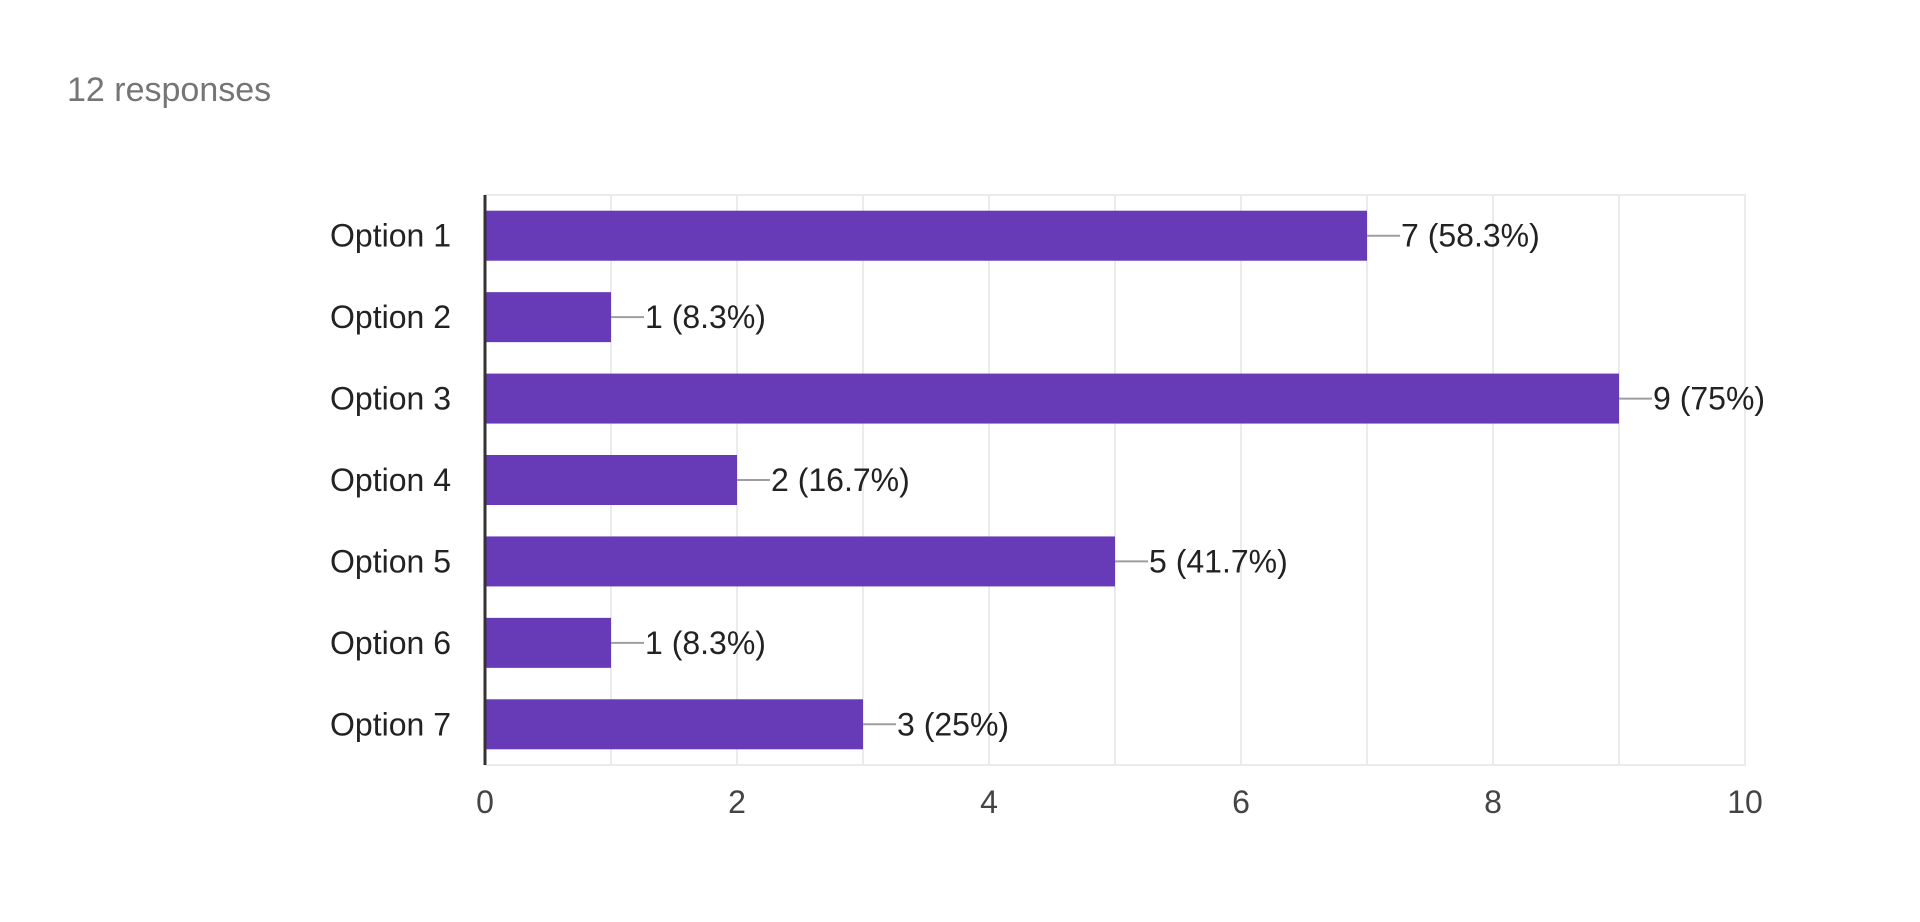  I want to click on x-tick-label: 8, so click(1493, 802).